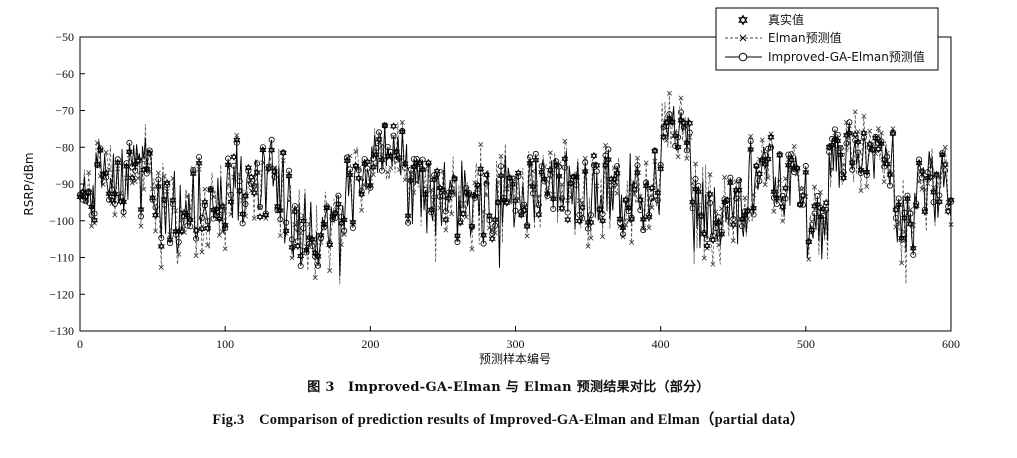 The height and width of the screenshot is (458, 1017). What do you see at coordinates (806, 344) in the screenshot?
I see `x-tick-label: 500` at bounding box center [806, 344].